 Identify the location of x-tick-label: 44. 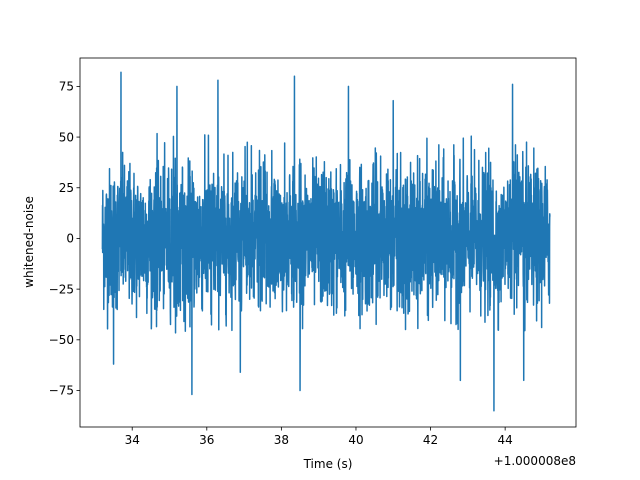
(505, 440).